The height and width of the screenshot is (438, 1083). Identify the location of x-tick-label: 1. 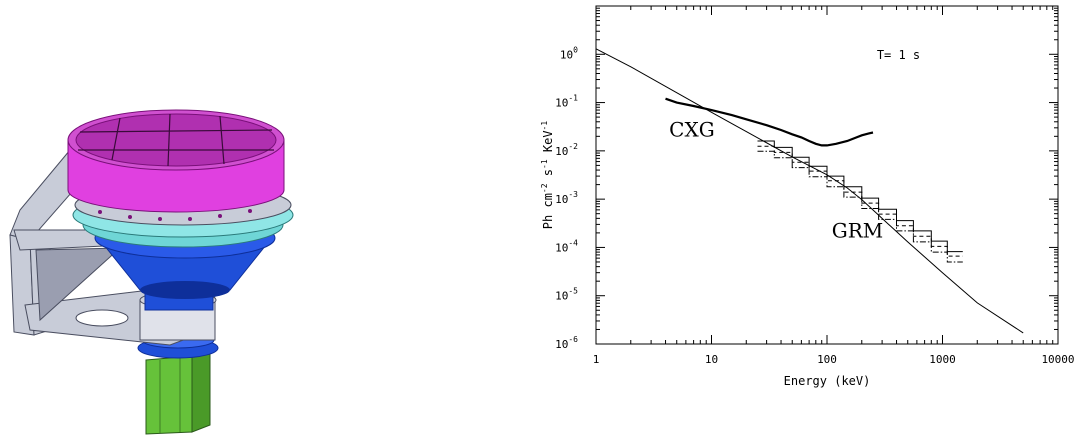
(596, 359).